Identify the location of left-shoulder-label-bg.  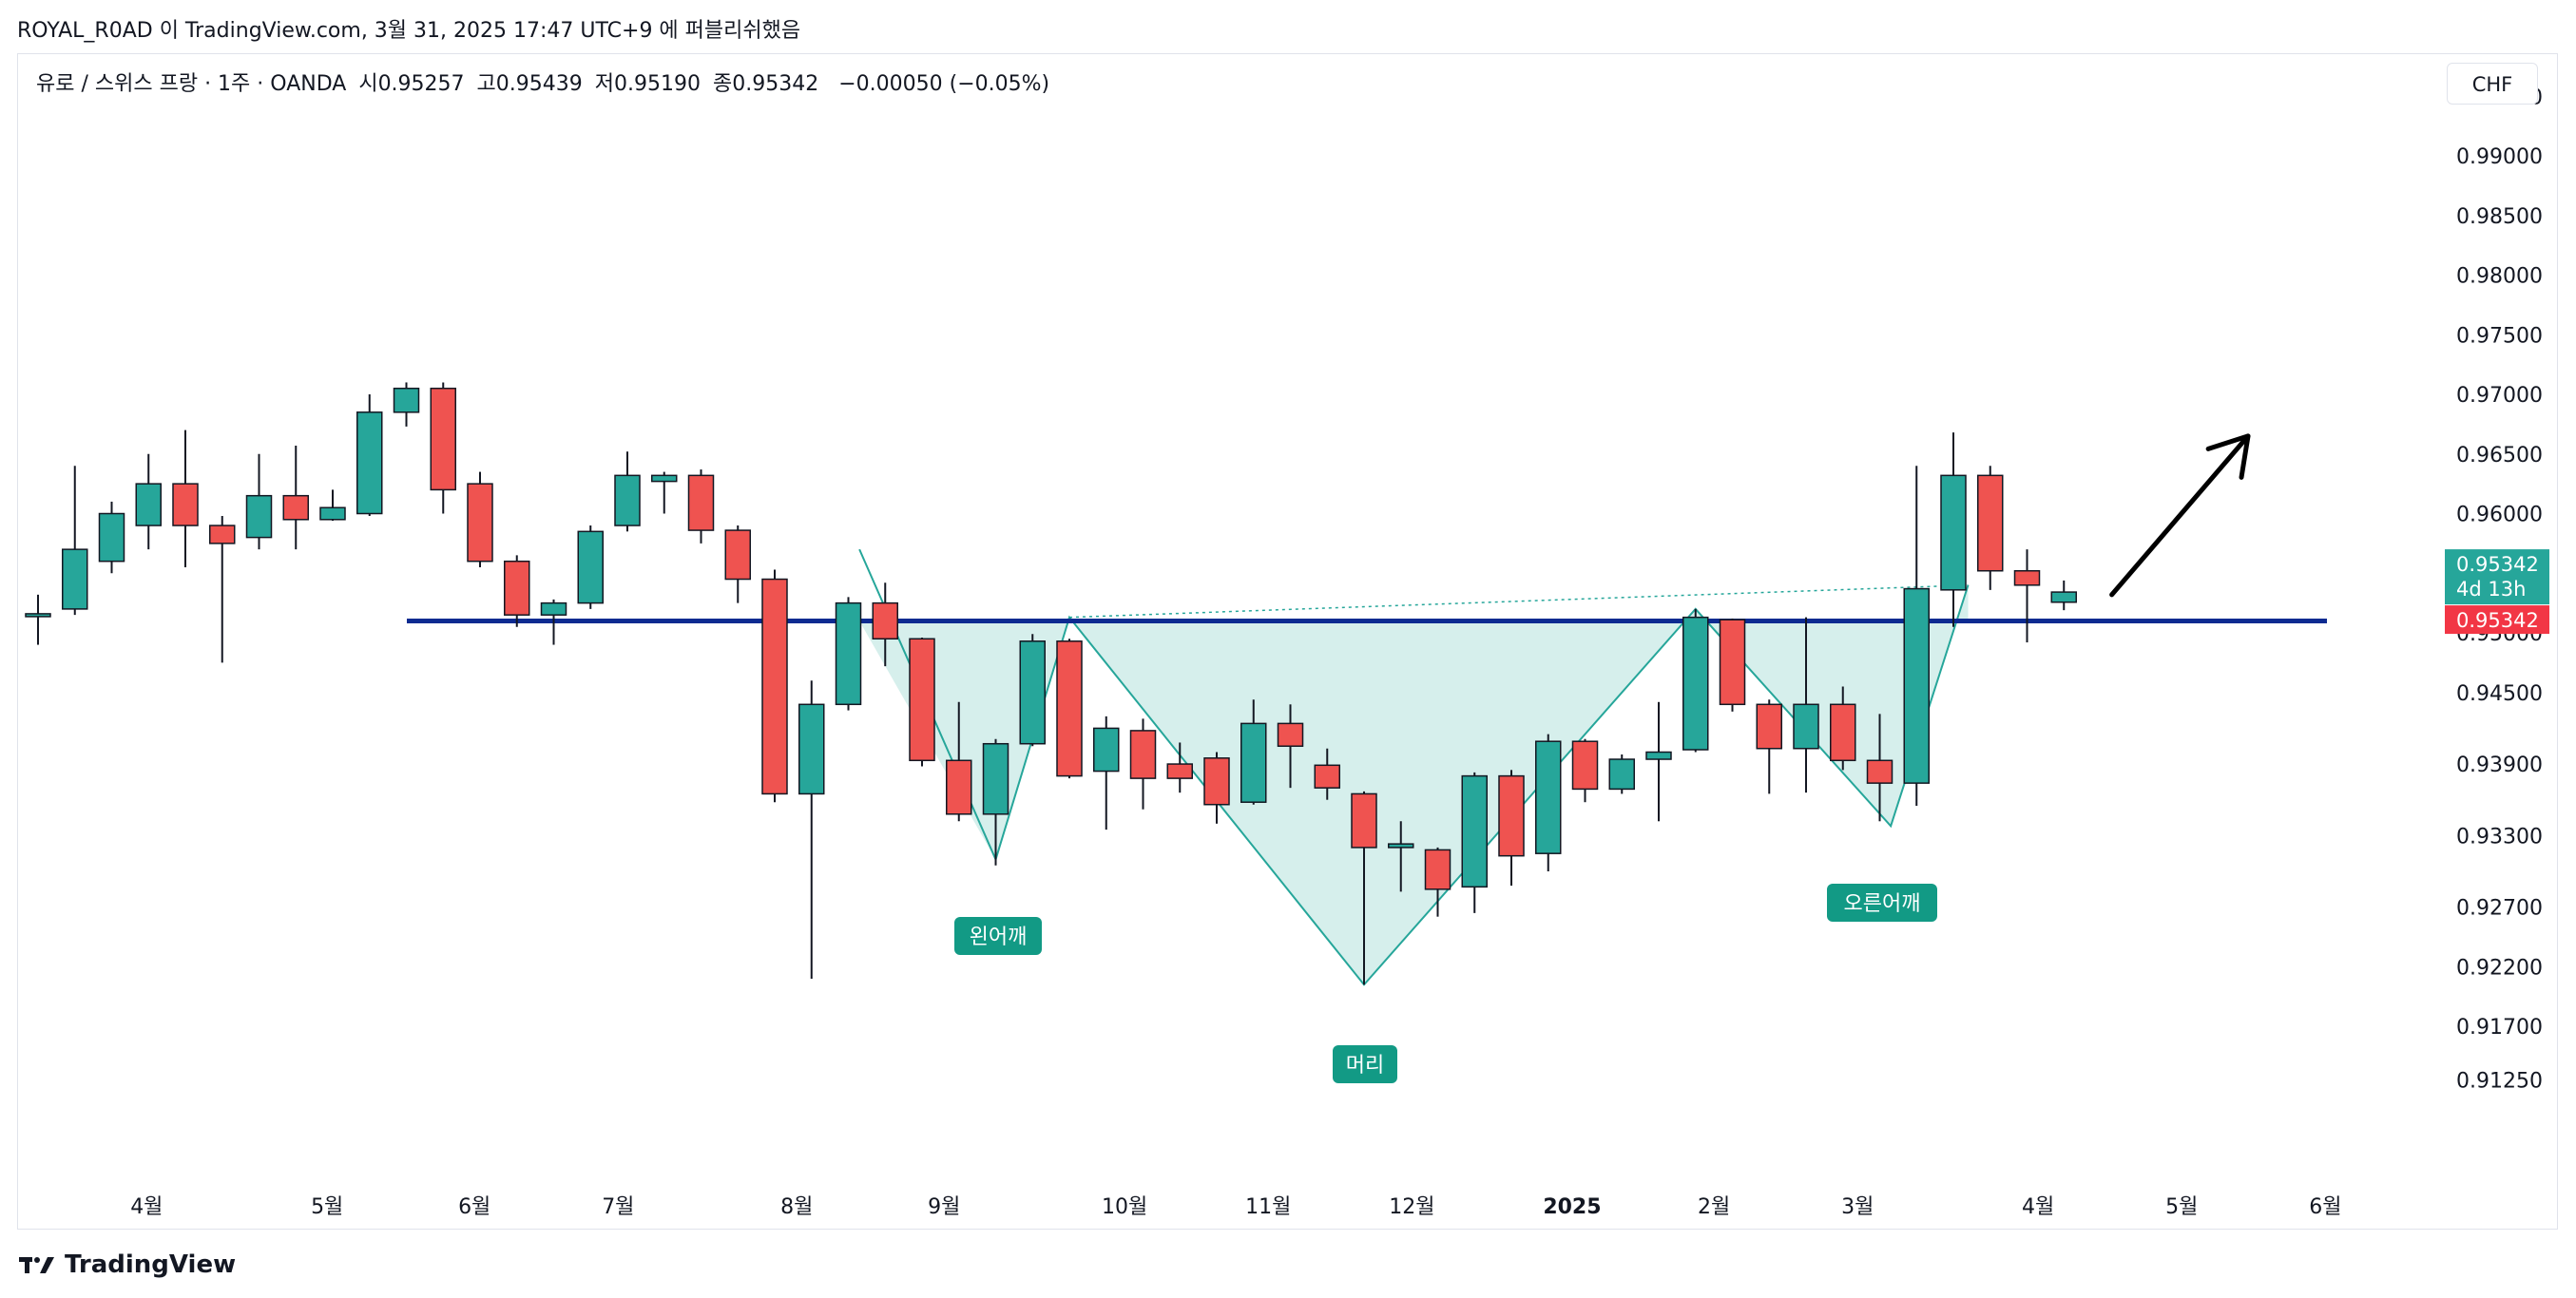
(998, 936).